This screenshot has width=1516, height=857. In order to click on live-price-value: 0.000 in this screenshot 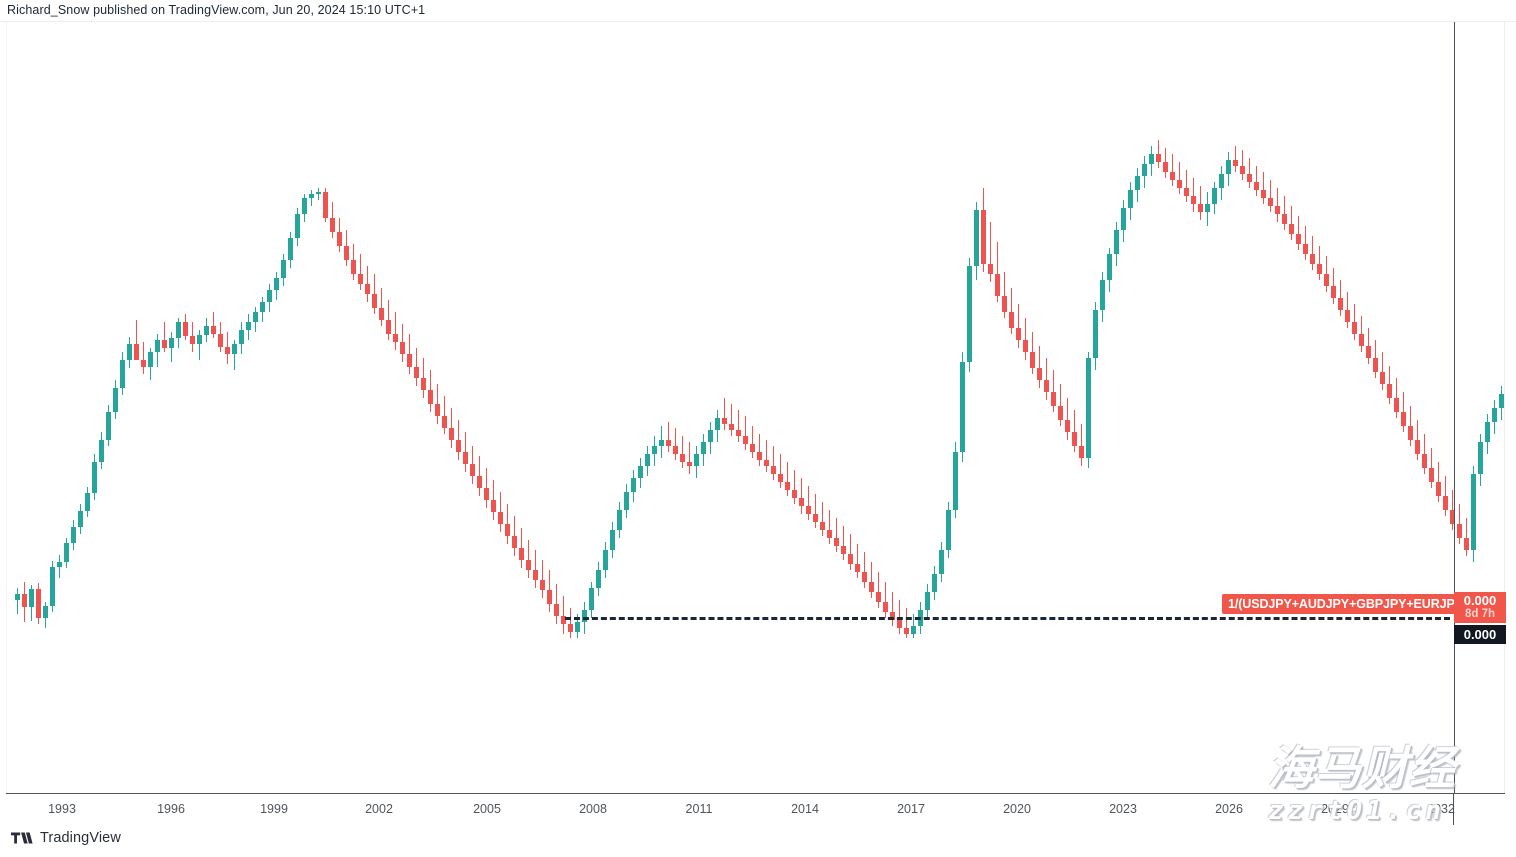, I will do `click(1480, 600)`.